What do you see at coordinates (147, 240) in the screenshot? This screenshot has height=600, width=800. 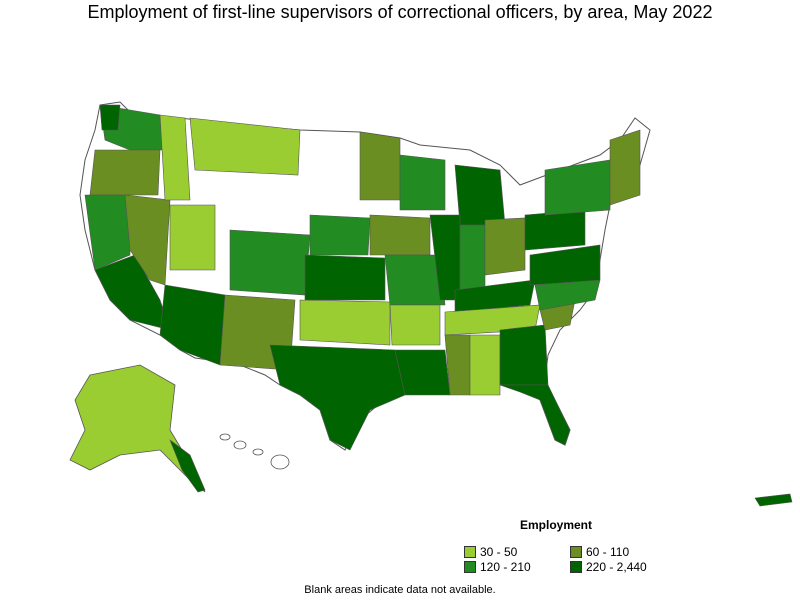 I see `region-nevada` at bounding box center [147, 240].